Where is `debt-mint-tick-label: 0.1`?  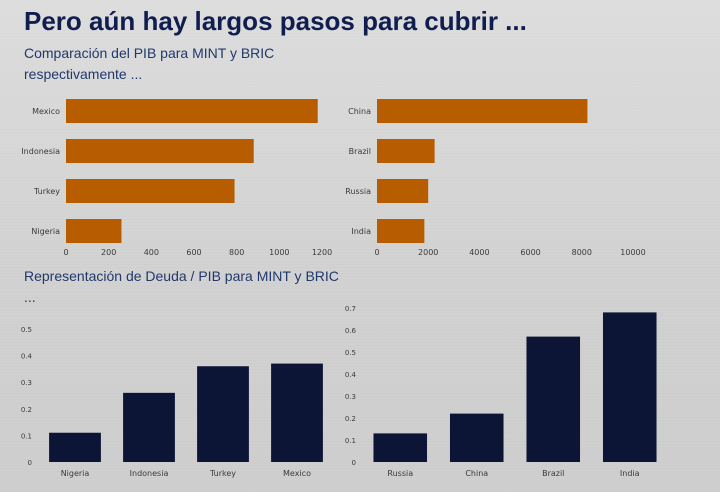 debt-mint-tick-label: 0.1 is located at coordinates (26, 436).